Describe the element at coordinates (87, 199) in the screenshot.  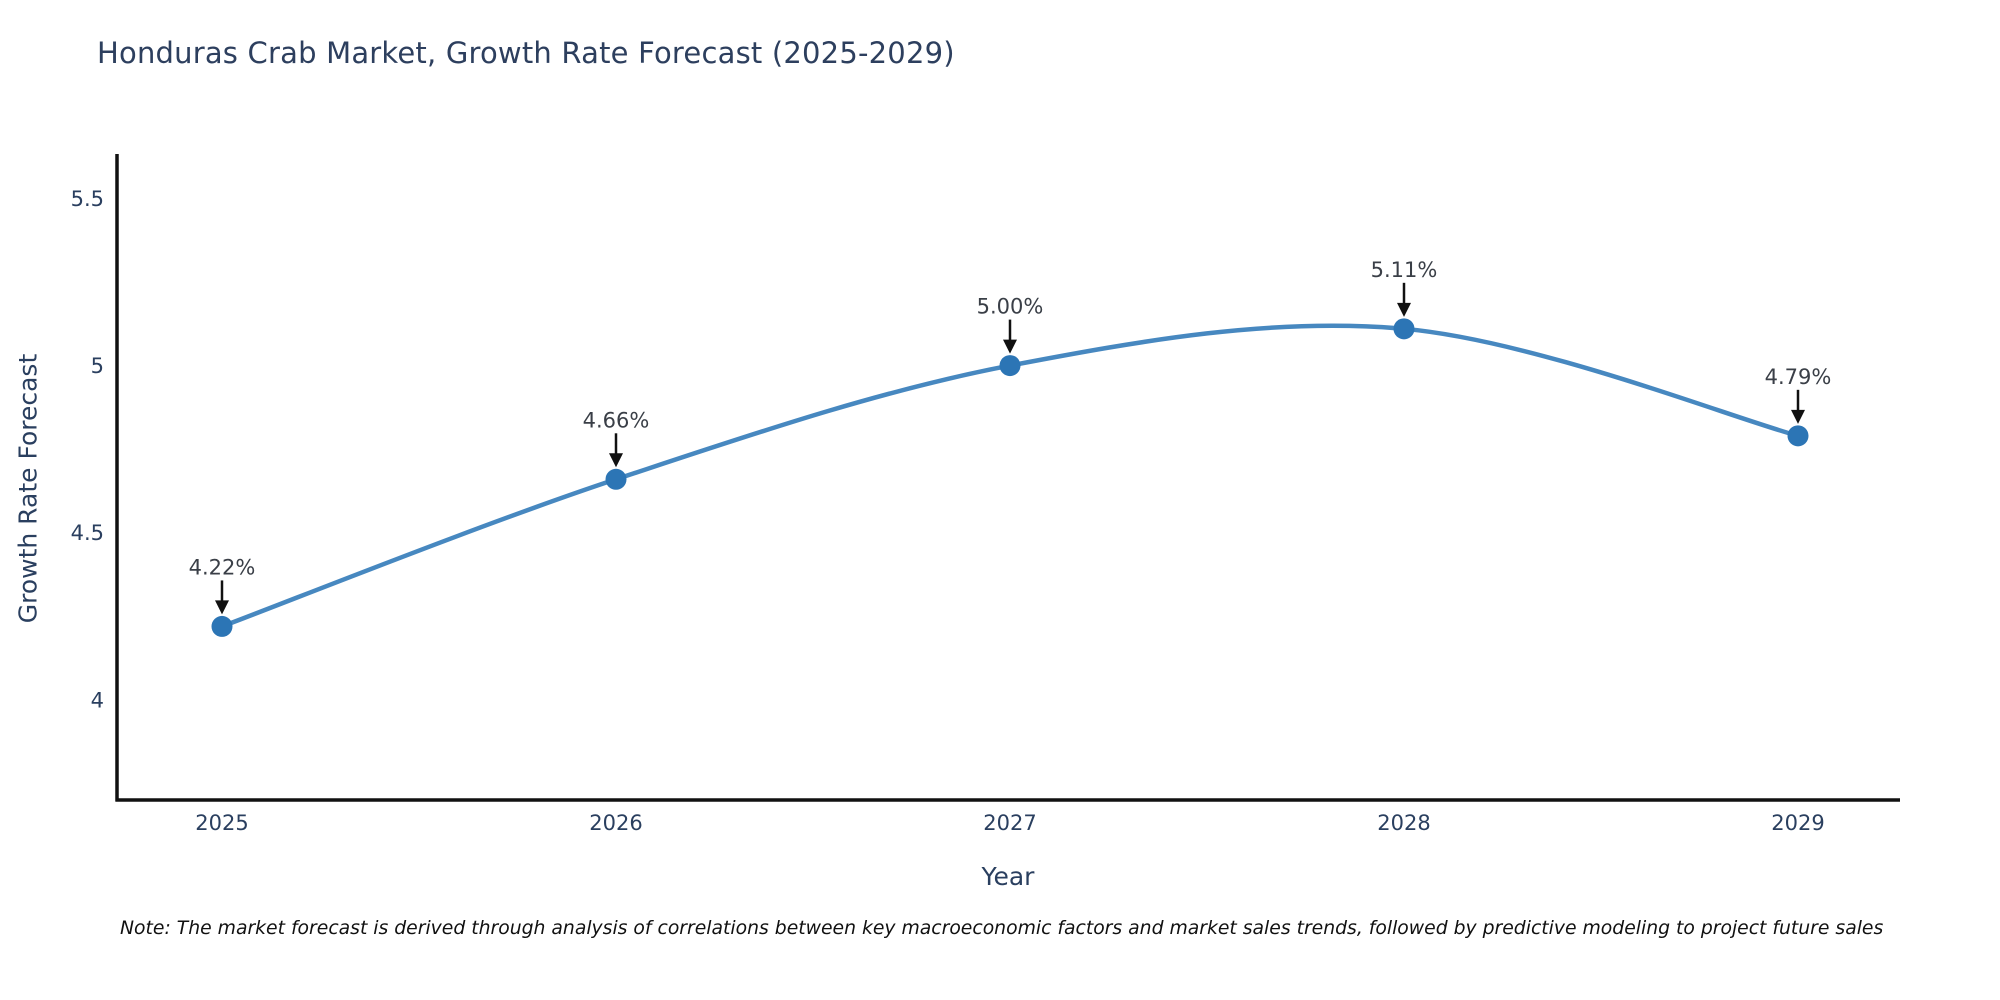
I see `y-tick-label: 5.5` at that location.